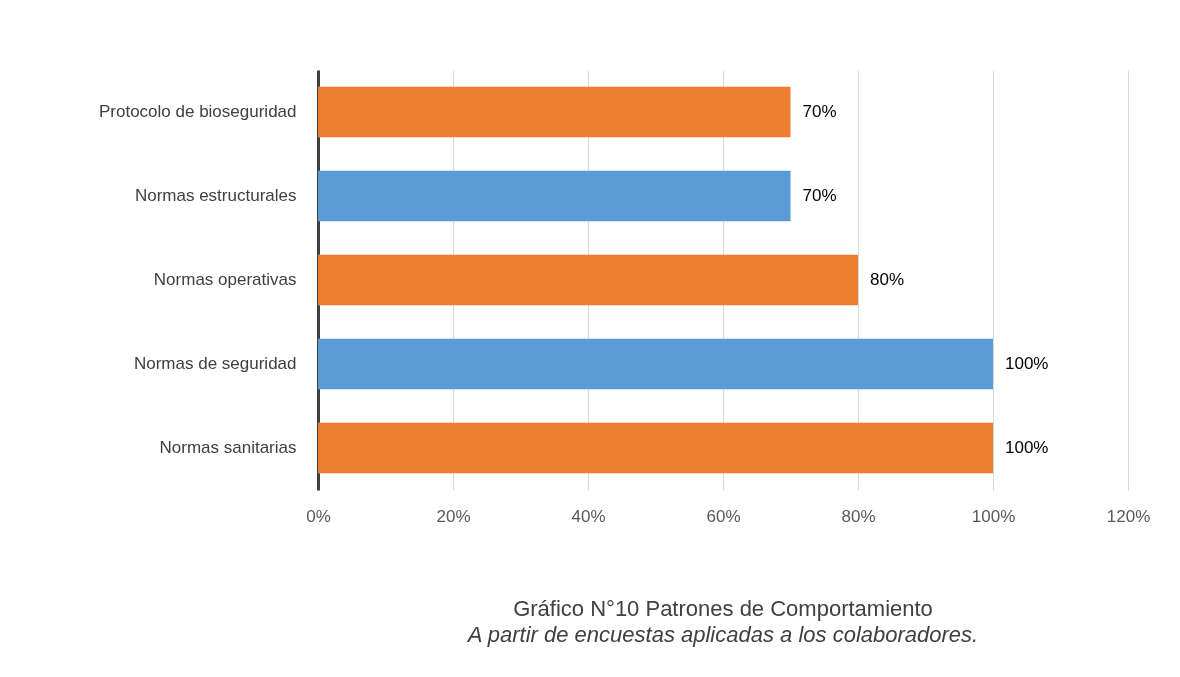  I want to click on x-tick-label: 0%, so click(318, 516).